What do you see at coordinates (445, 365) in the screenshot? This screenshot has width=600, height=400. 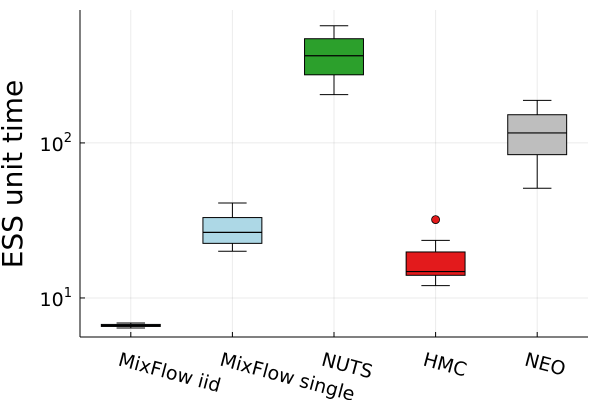 I see `x-tick-label: HMC` at bounding box center [445, 365].